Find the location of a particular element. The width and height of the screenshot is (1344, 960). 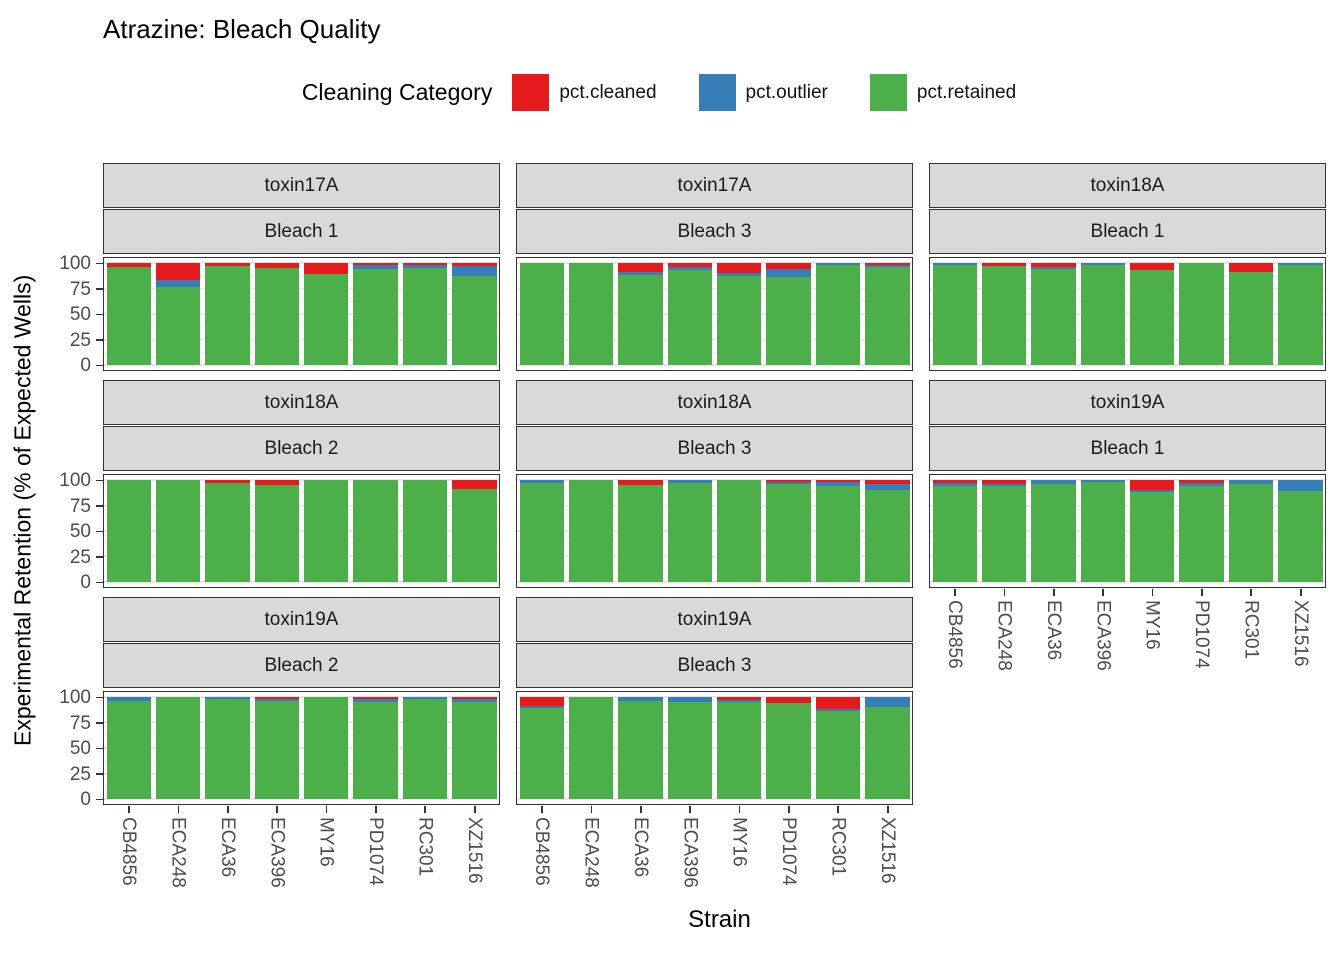

legend-swatch-pct-retained-icon is located at coordinates (888, 92).